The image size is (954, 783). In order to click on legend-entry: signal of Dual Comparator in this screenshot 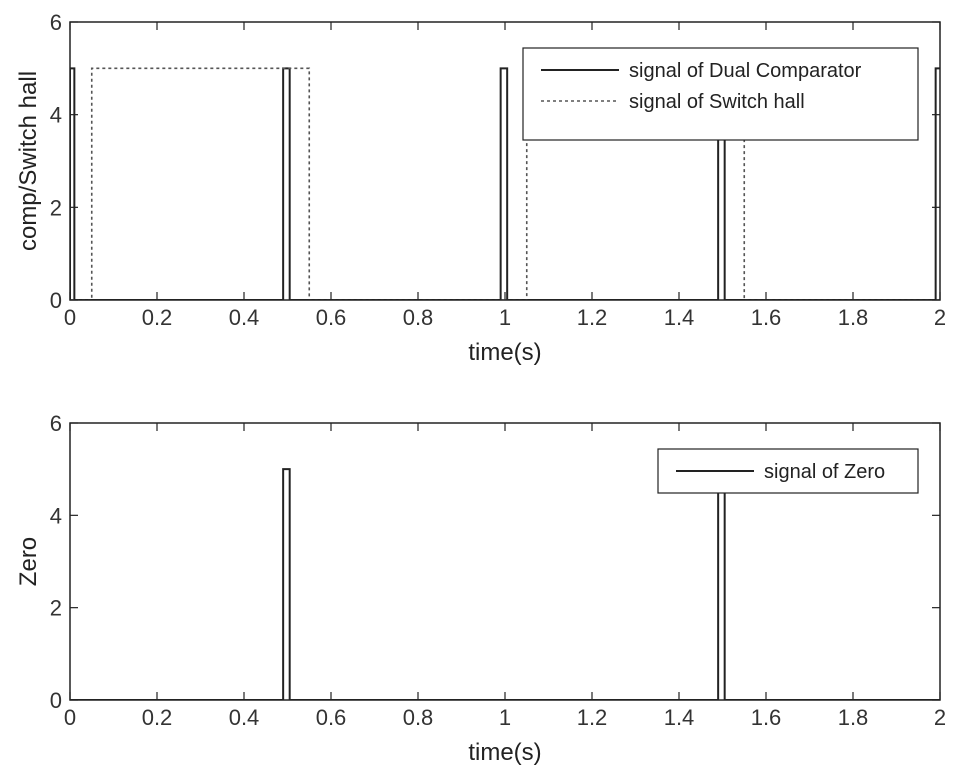, I will do `click(745, 71)`.